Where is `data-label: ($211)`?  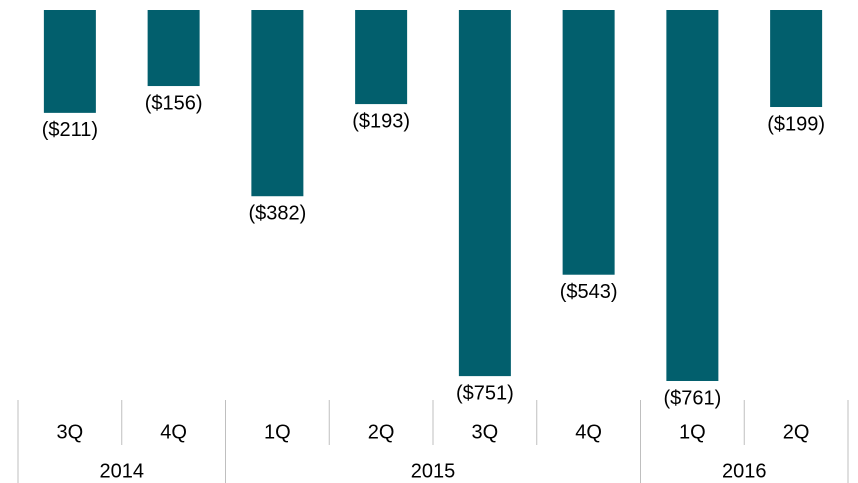 data-label: ($211) is located at coordinates (70, 130).